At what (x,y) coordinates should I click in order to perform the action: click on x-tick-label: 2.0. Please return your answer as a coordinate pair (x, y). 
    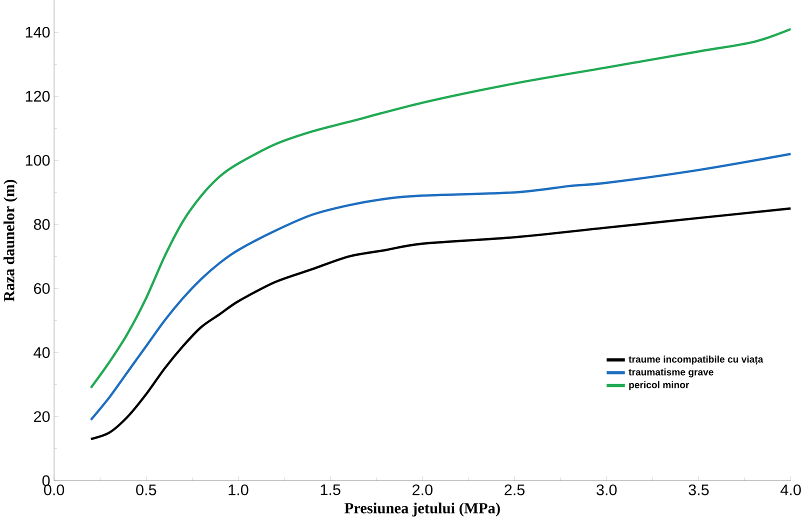
    Looking at the image, I should click on (422, 490).